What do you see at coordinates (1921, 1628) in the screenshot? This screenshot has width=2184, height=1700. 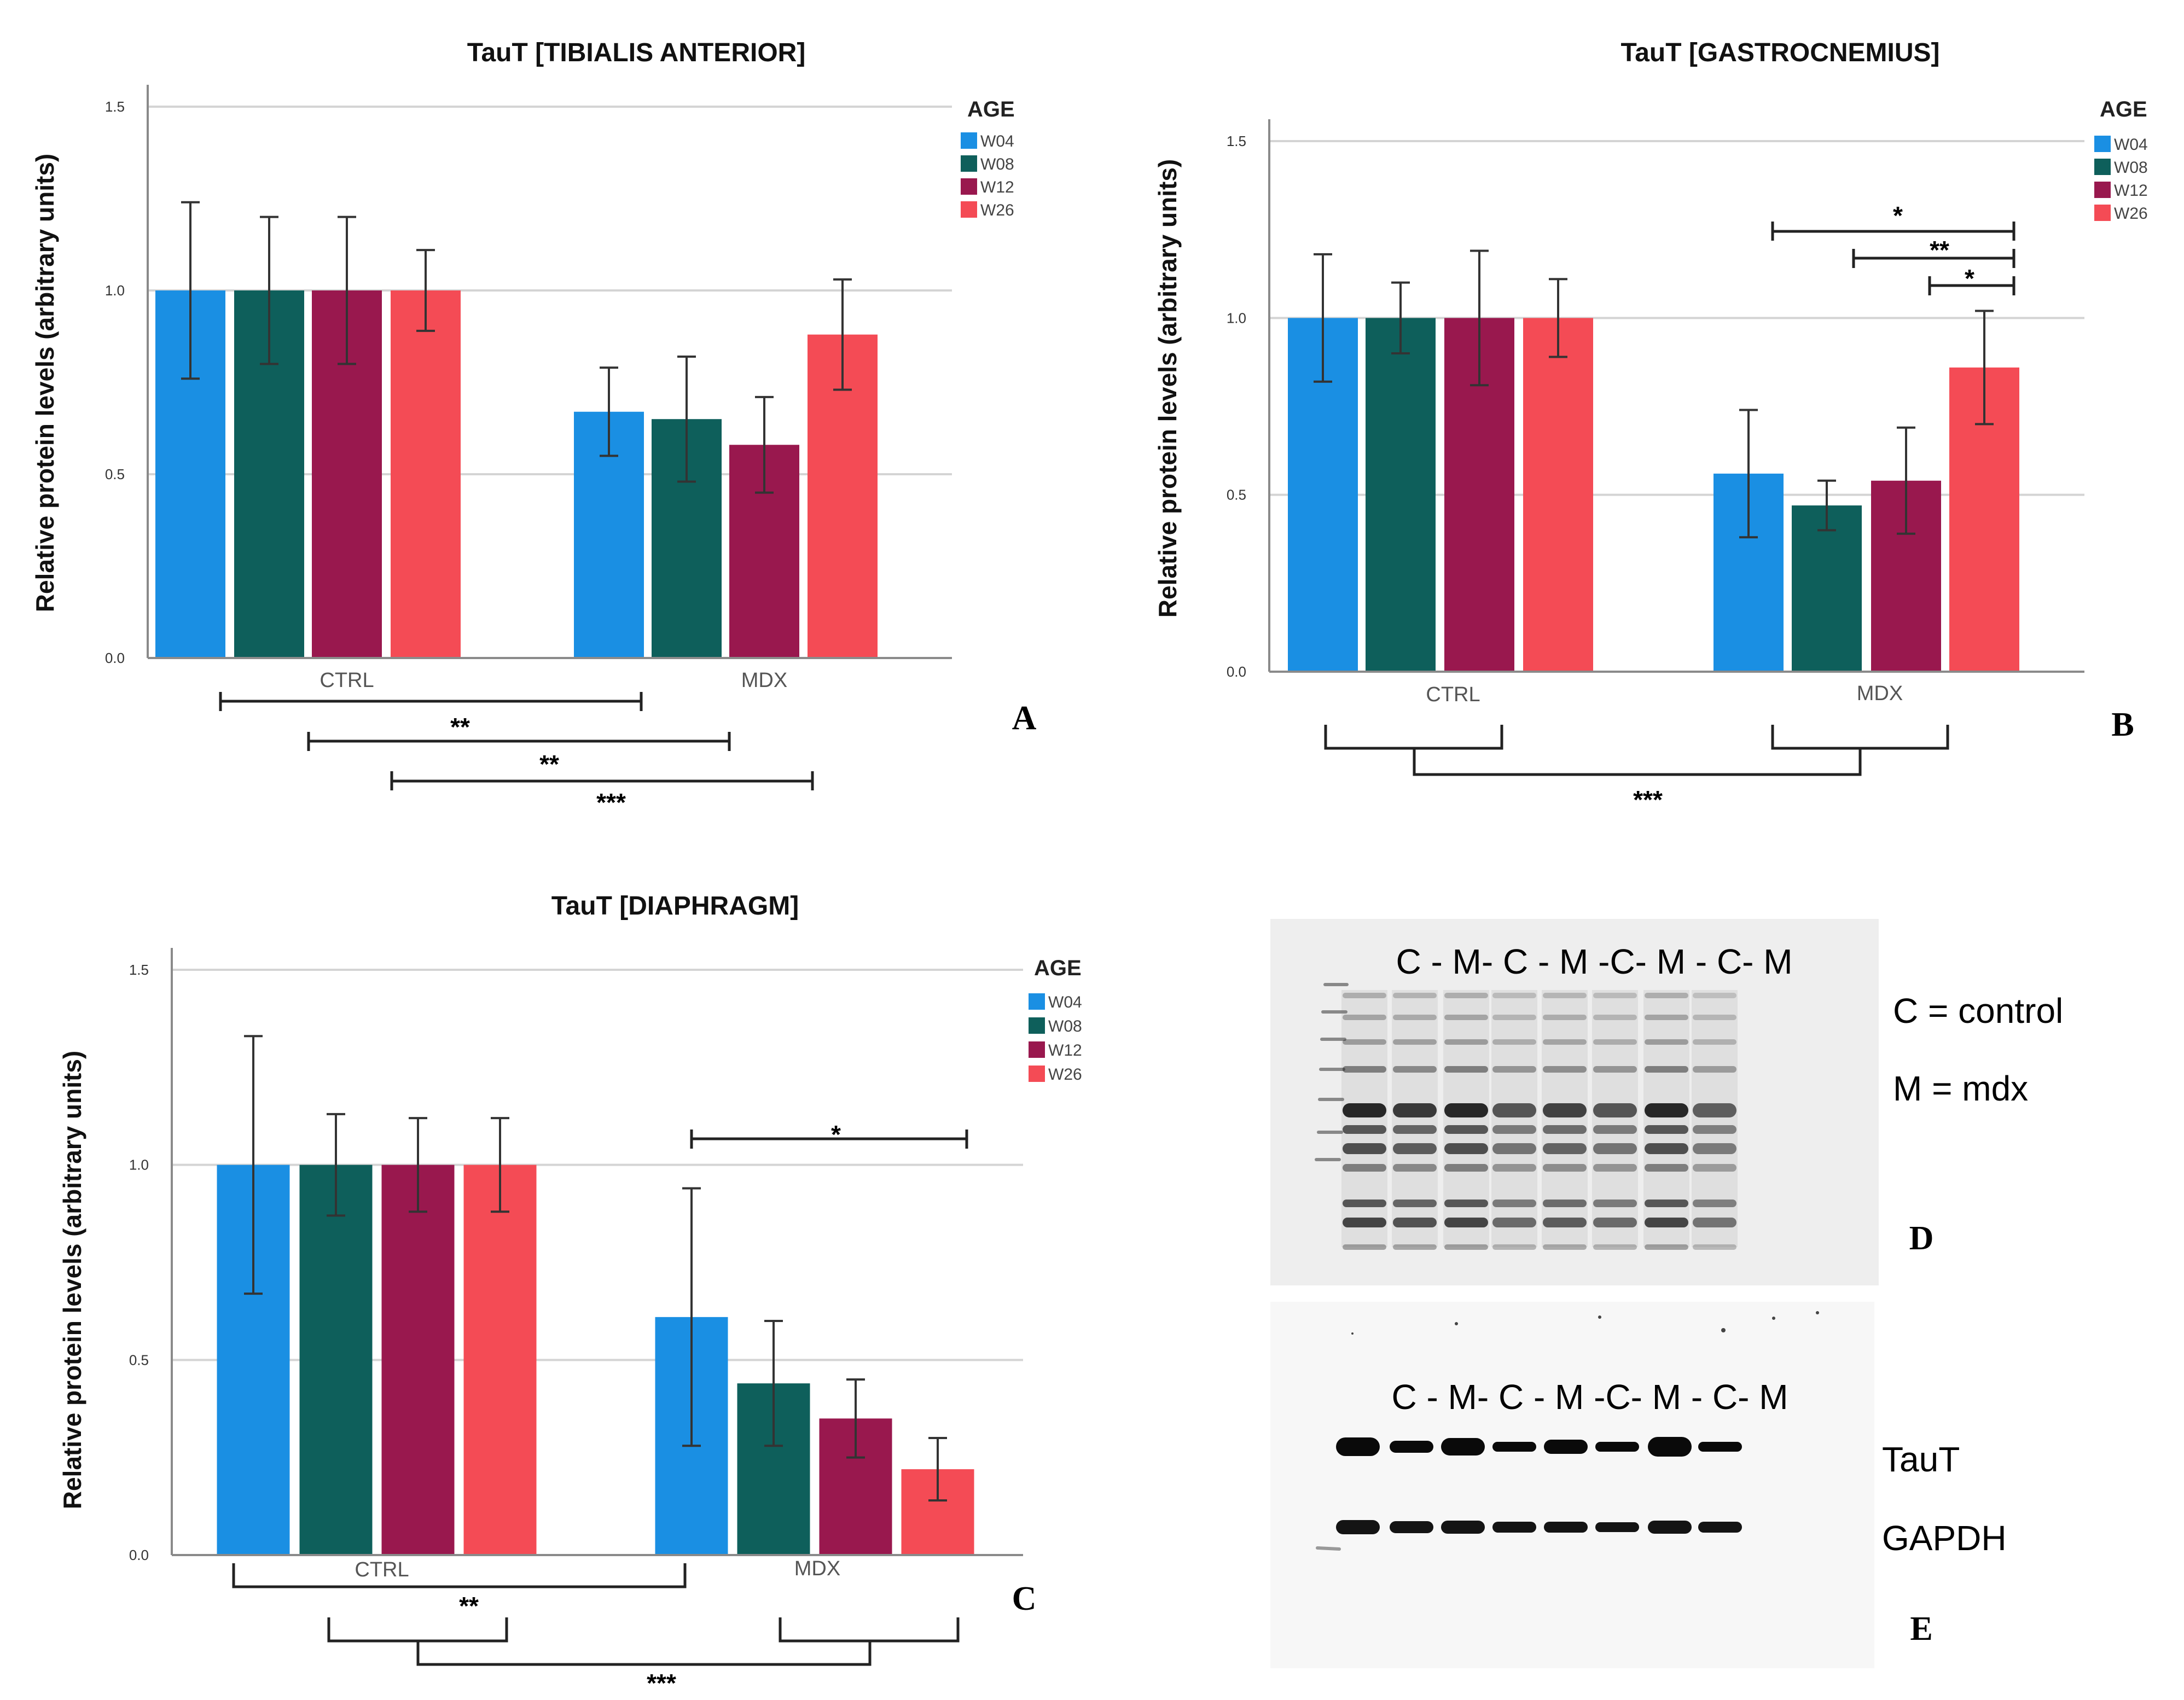 I see `panel-letter-e: E` at bounding box center [1921, 1628].